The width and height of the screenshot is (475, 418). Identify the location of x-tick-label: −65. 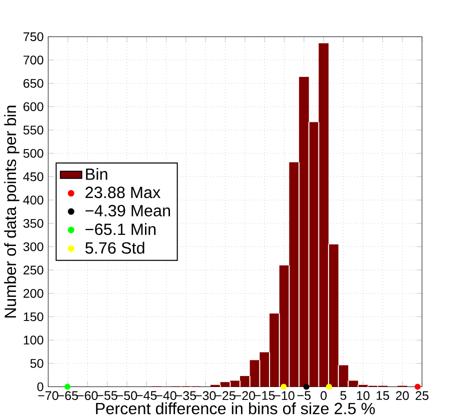
(68, 395).